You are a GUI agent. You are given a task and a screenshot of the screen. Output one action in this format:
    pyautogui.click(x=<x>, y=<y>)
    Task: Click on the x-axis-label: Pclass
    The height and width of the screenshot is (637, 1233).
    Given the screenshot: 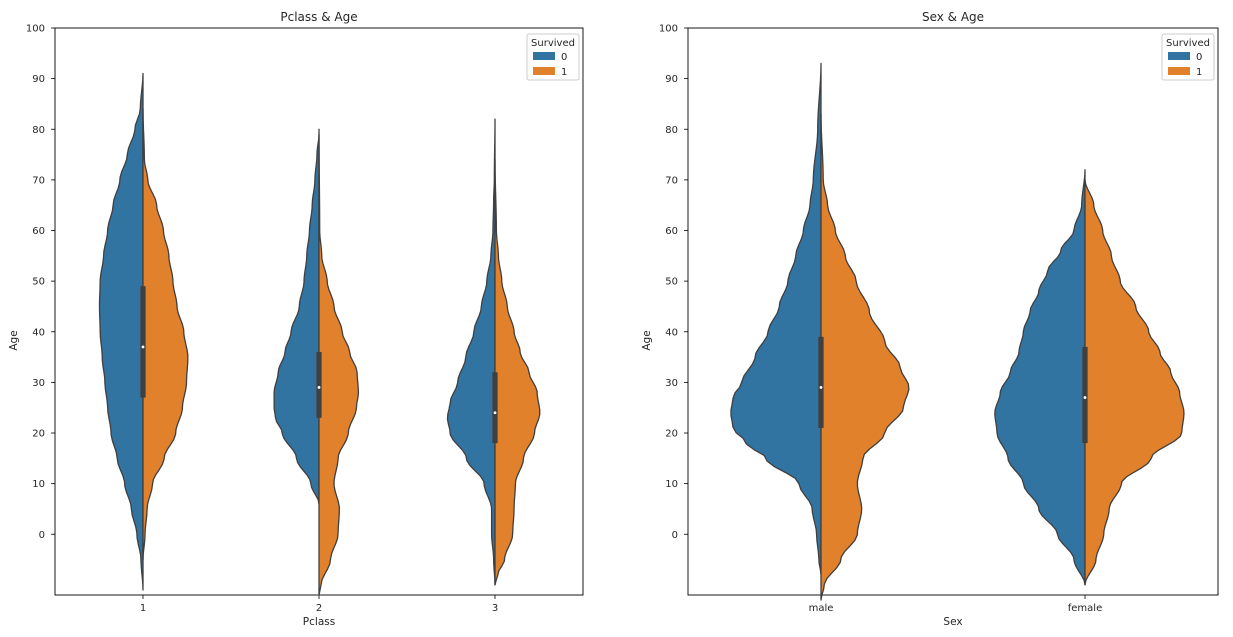 What is the action you would take?
    pyautogui.click(x=319, y=622)
    